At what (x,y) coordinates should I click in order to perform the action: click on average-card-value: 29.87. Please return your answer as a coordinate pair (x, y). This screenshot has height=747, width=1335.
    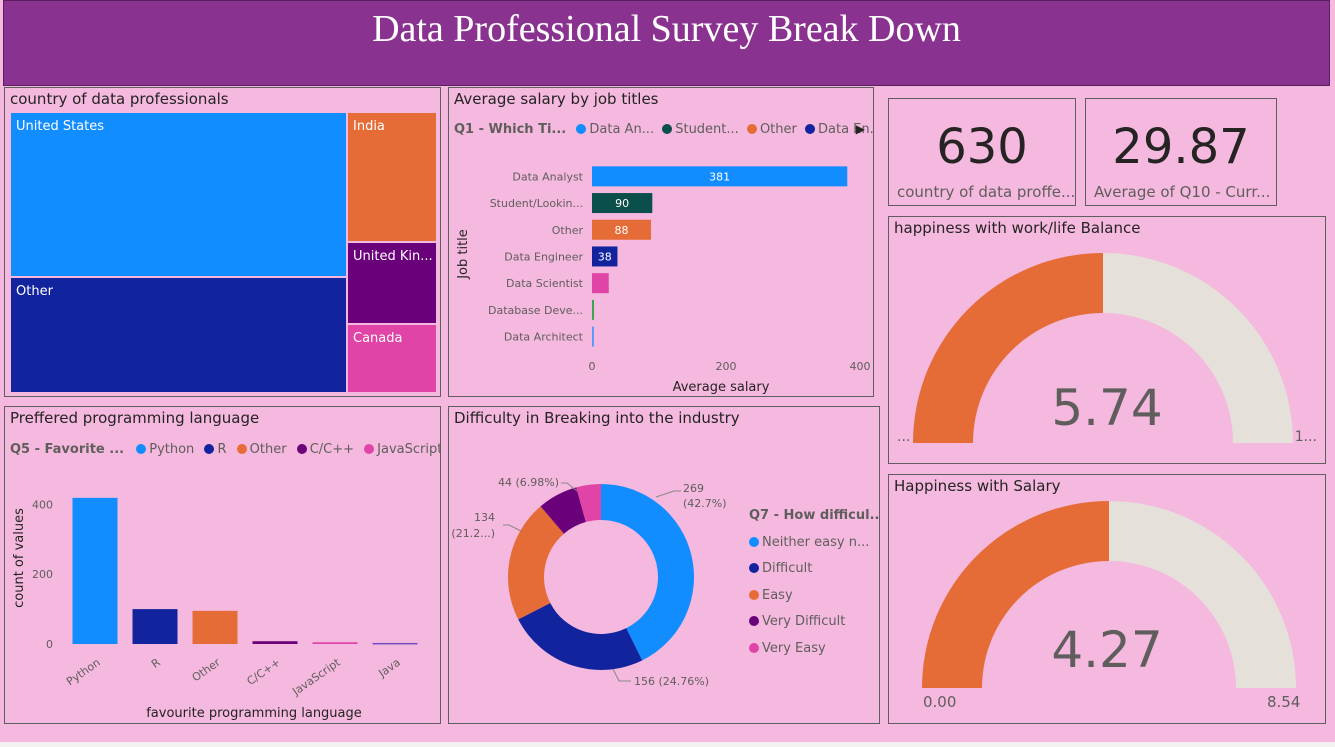
    Looking at the image, I should click on (1181, 147).